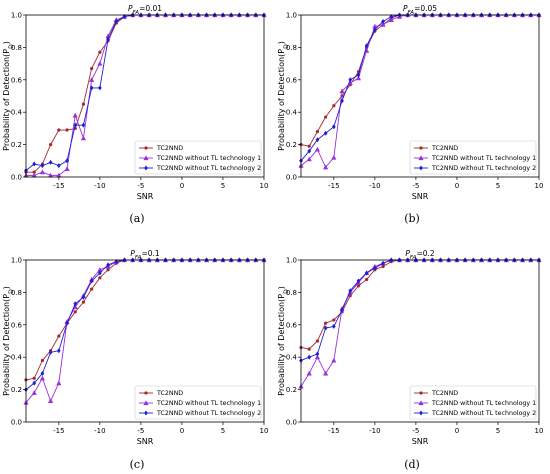  I want to click on panel-caption: (b), so click(412, 218).